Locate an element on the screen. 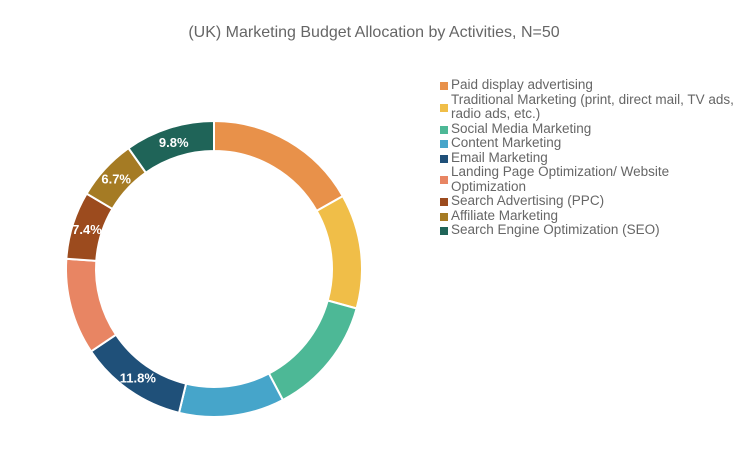 Image resolution: width=748 pixels, height=454 pixels. legend-item: Search Advertising (PPC) is located at coordinates (589, 201).